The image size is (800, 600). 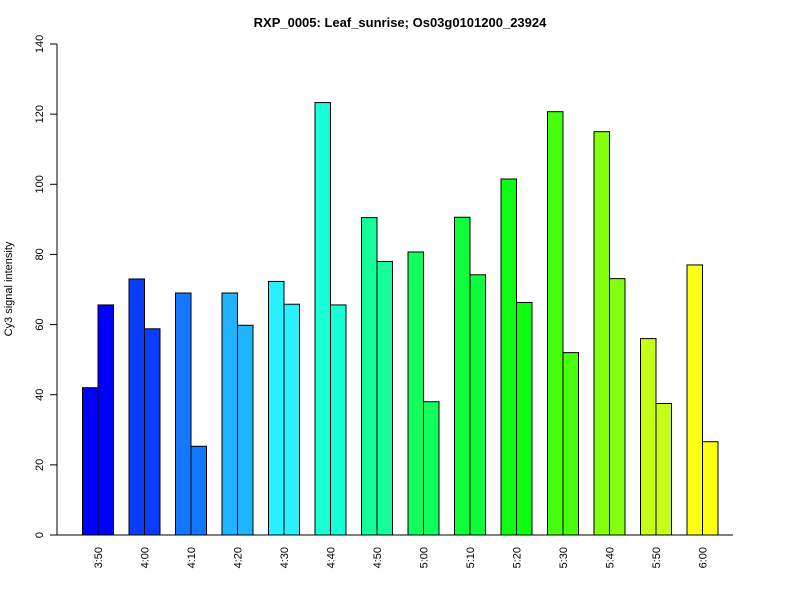 I want to click on bar-410-s2, so click(x=198, y=490).